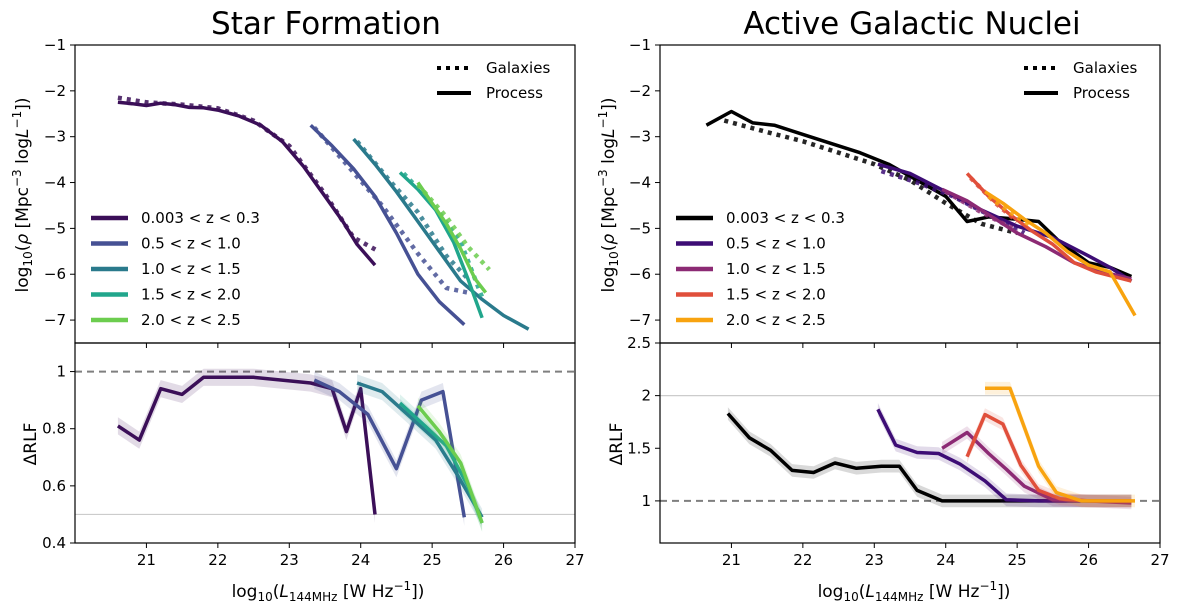  Describe the element at coordinates (646, 396) in the screenshot. I see `y-tick-label: 2` at that location.